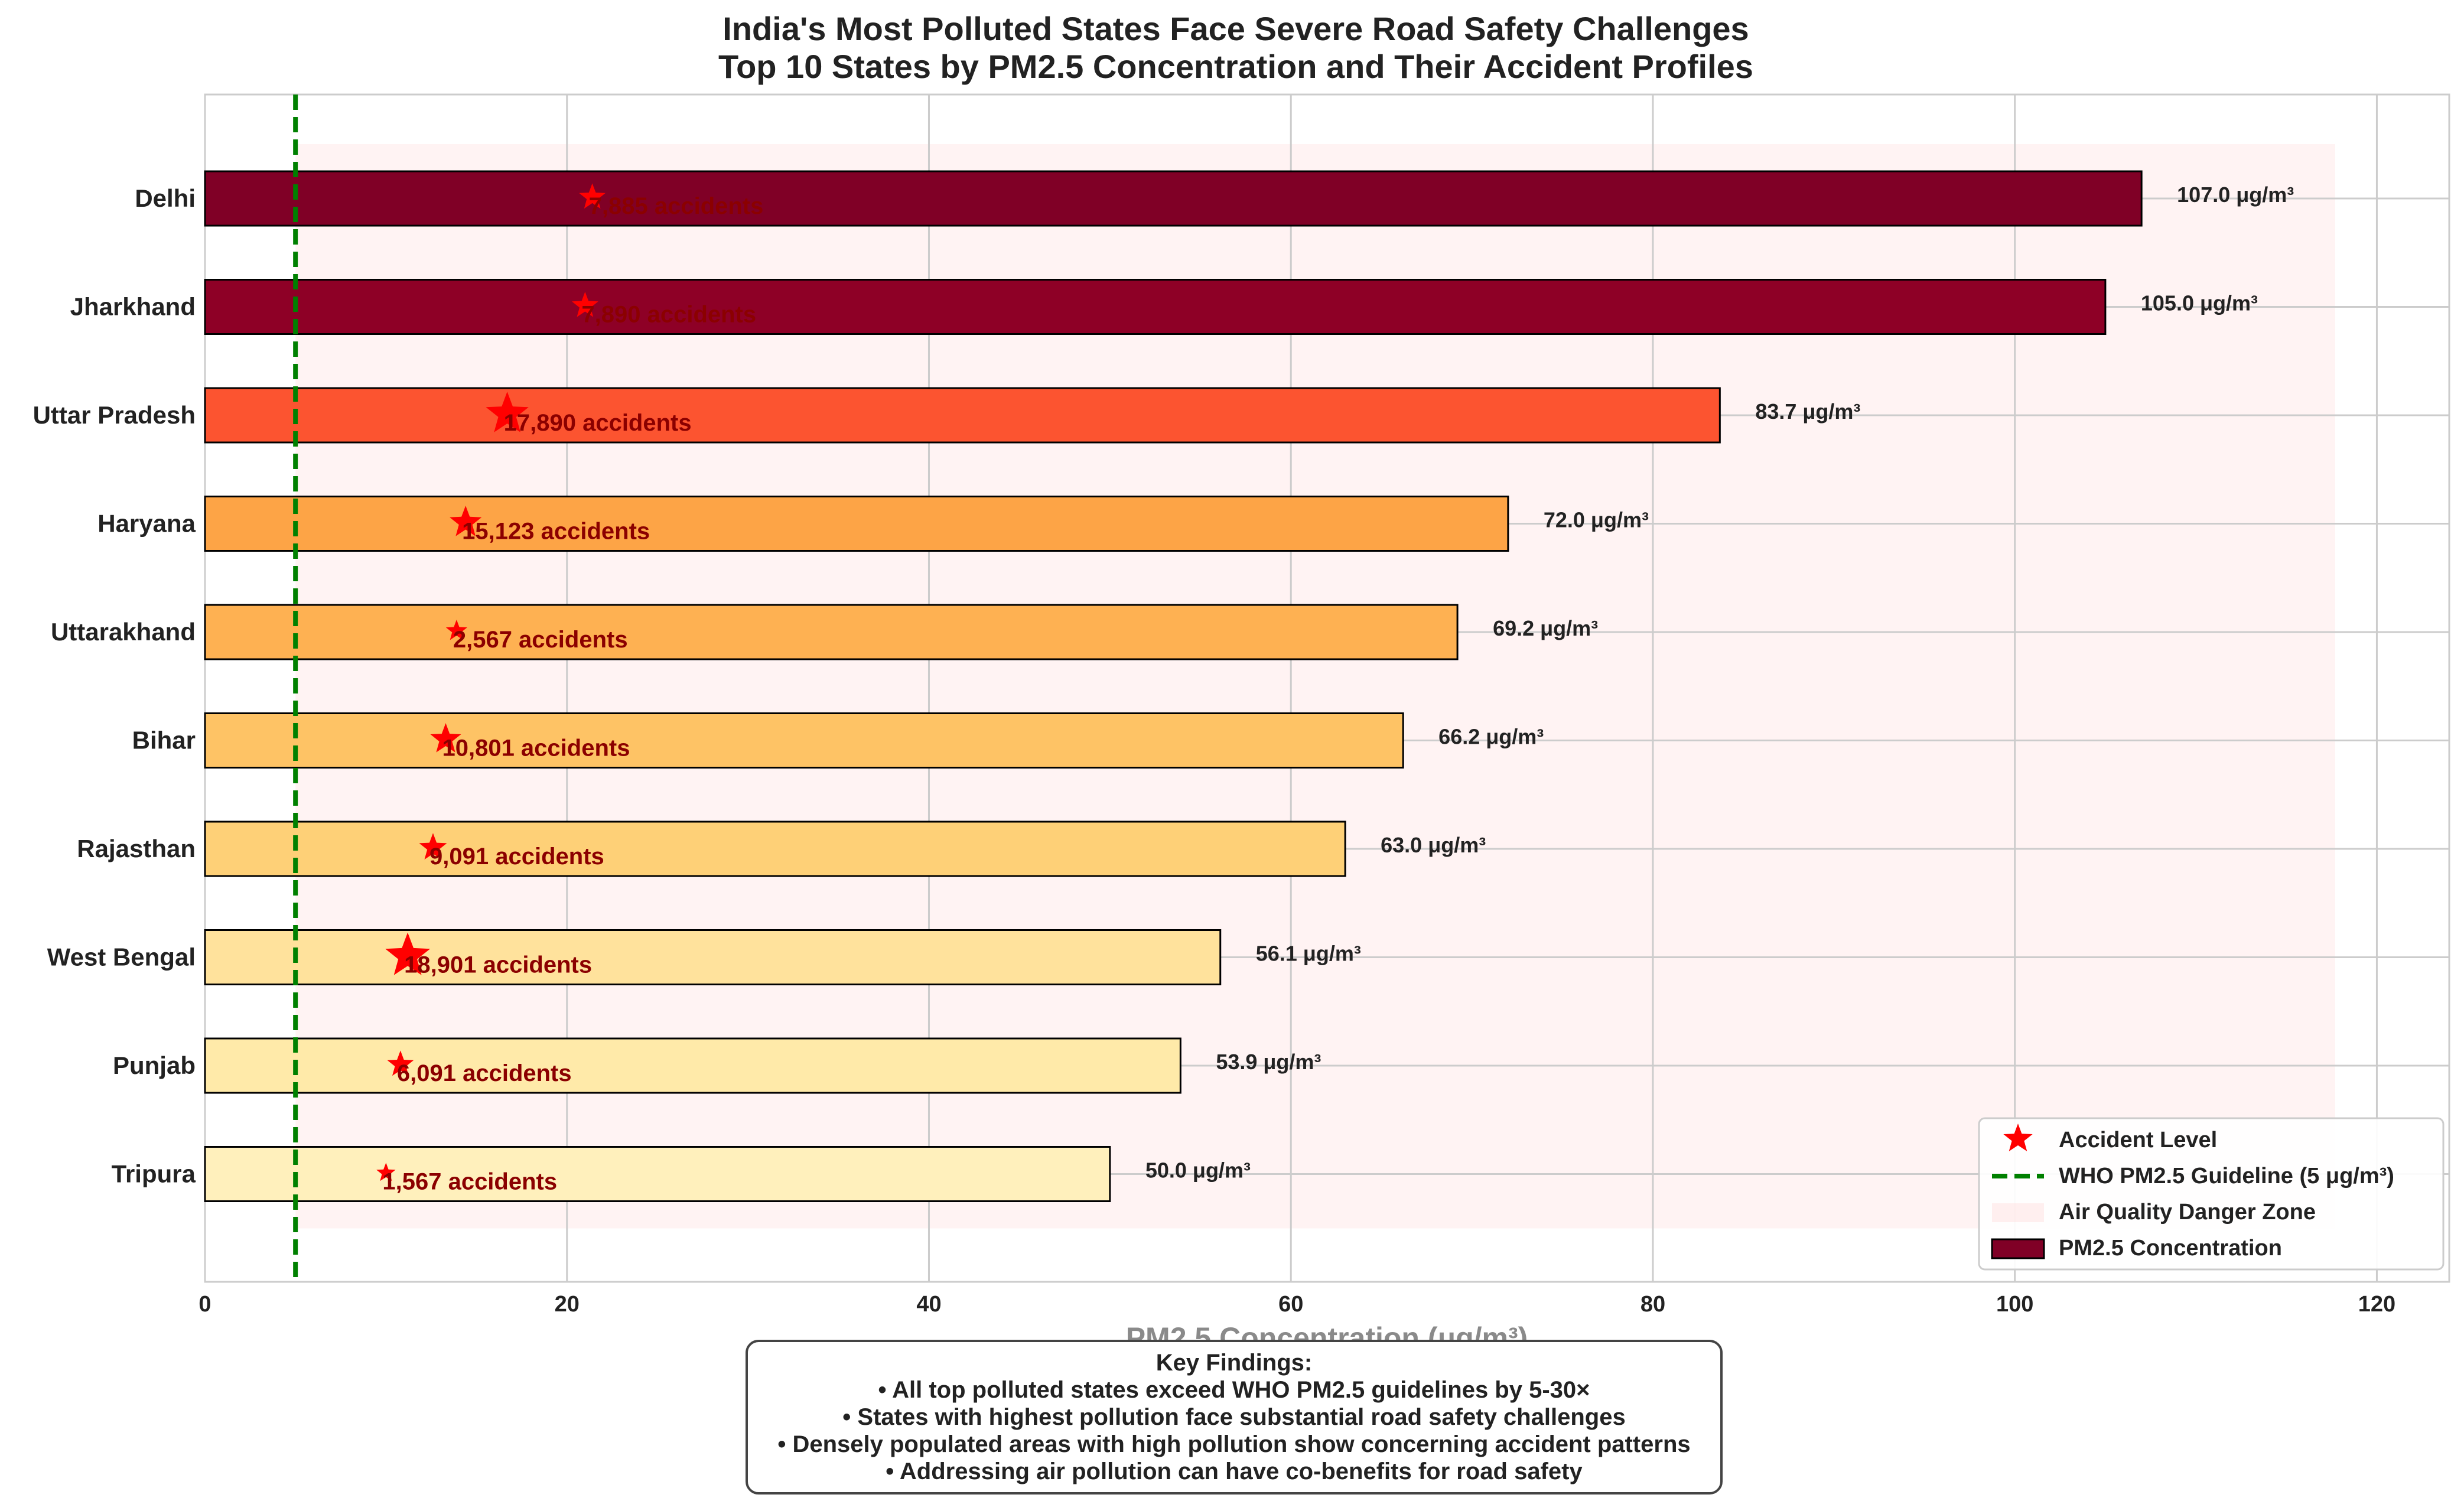 This screenshot has width=2464, height=1501. I want to click on x-tick-label: 120, so click(2376, 1304).